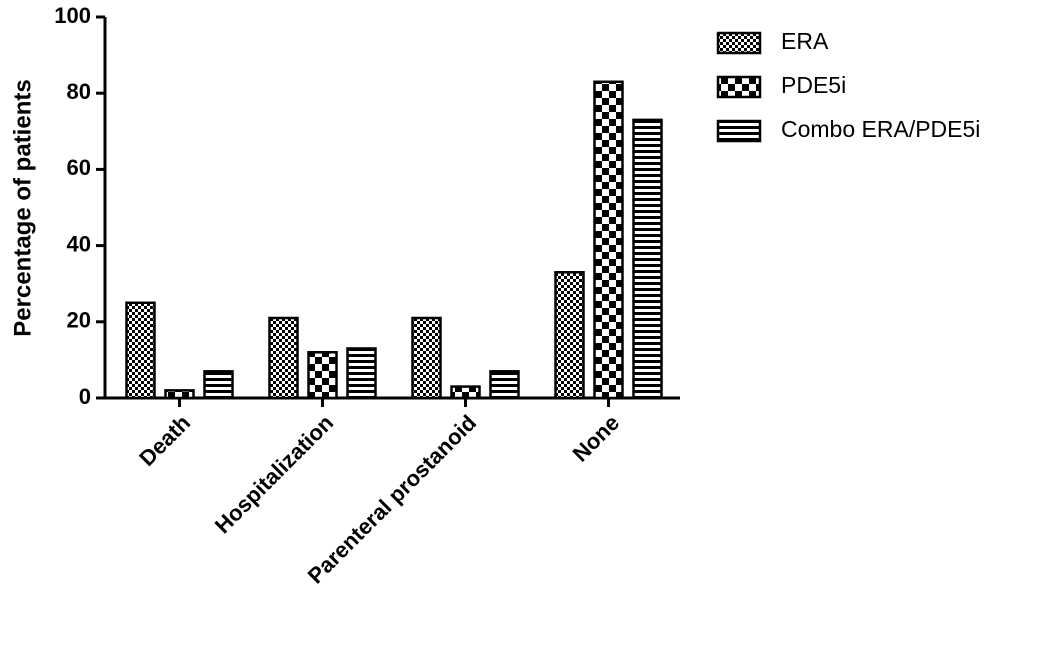 The width and height of the screenshot is (1050, 657). Describe the element at coordinates (72, 15) in the screenshot. I see `y-tick-label: 100` at that location.